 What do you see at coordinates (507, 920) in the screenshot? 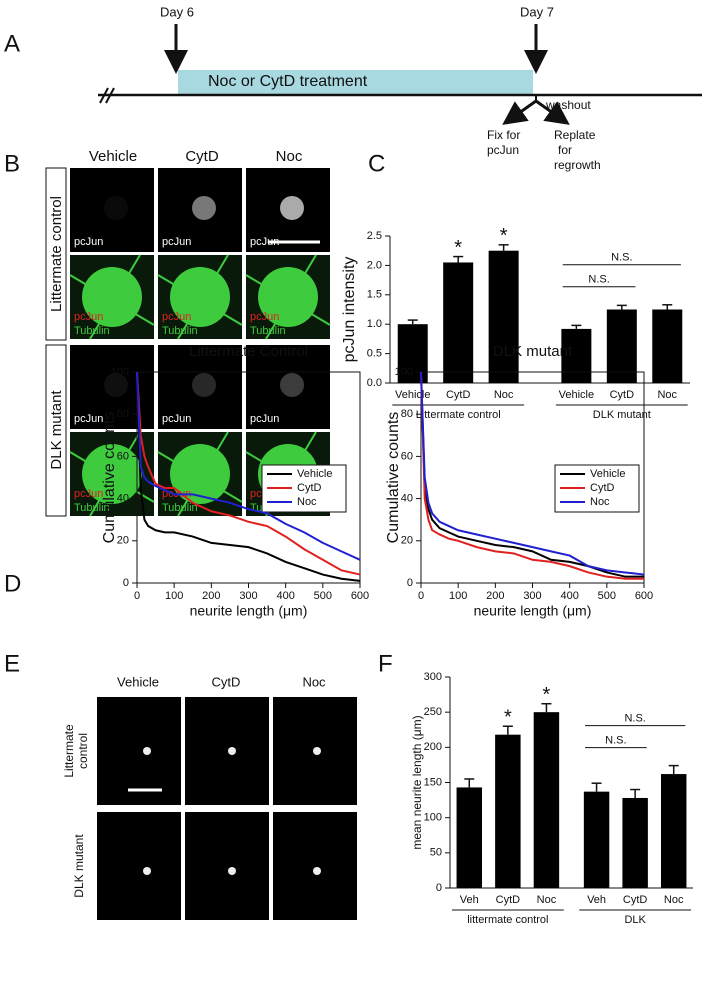
I see `group-label: littermate control` at bounding box center [507, 920].